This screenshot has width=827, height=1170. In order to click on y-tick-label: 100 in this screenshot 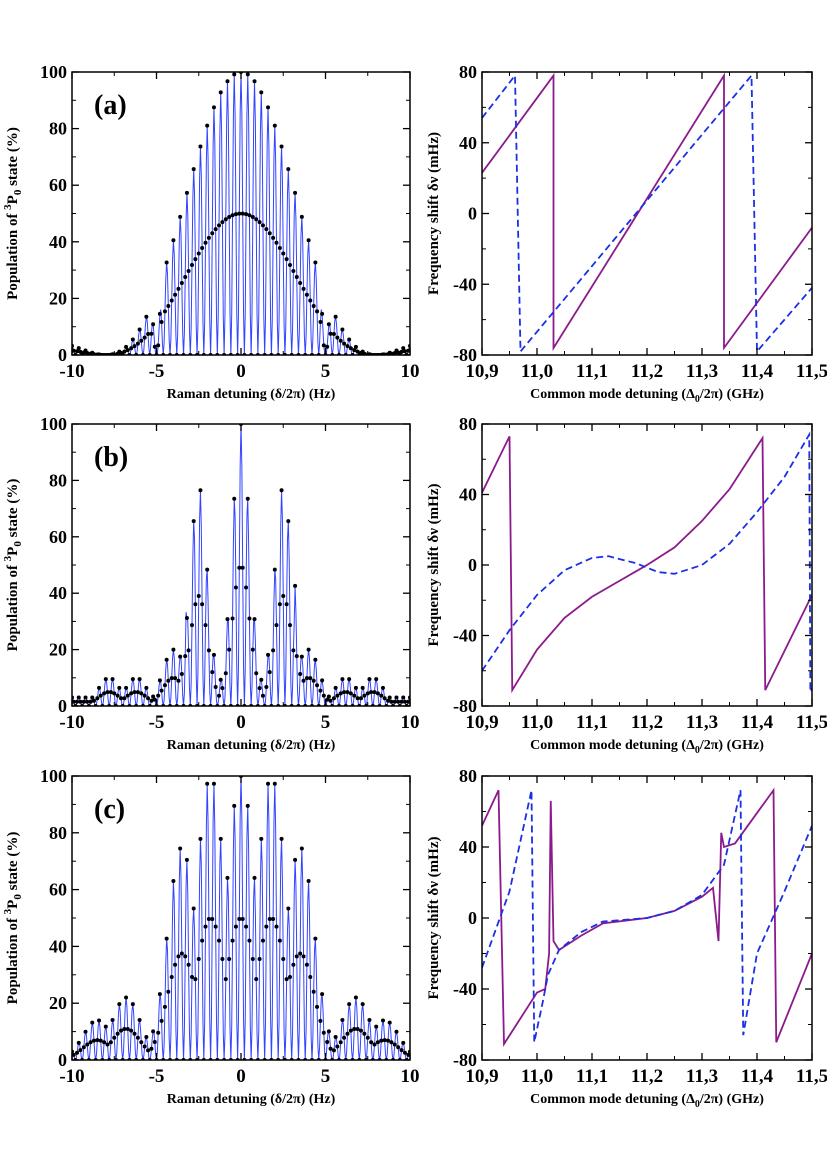, I will do `click(53, 72)`.